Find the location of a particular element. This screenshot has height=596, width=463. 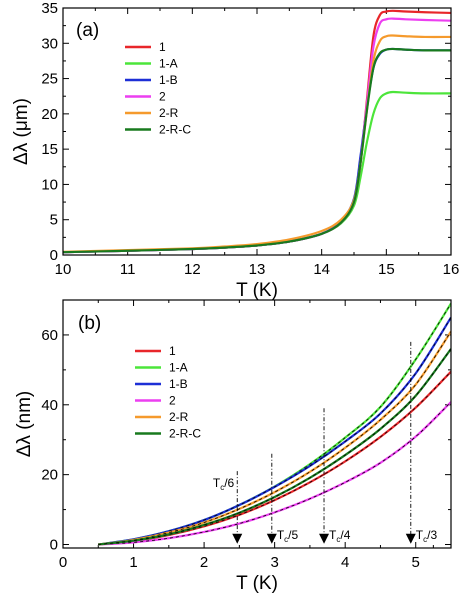

x-tick-label: 14 is located at coordinates (321, 269).